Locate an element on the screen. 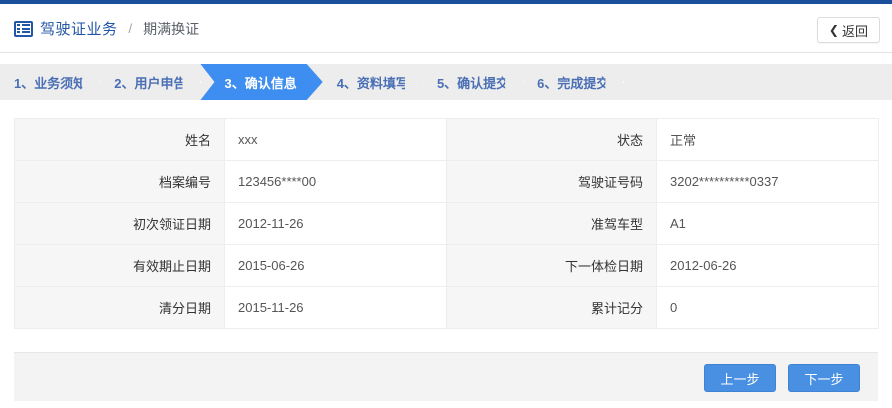  back-button-label: 返回 is located at coordinates (854, 31).